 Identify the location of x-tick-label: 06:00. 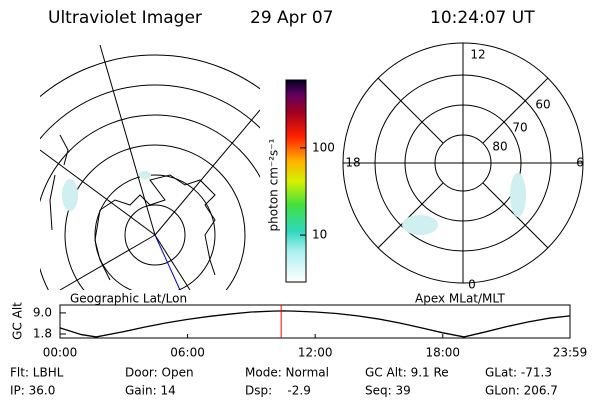
(187, 353).